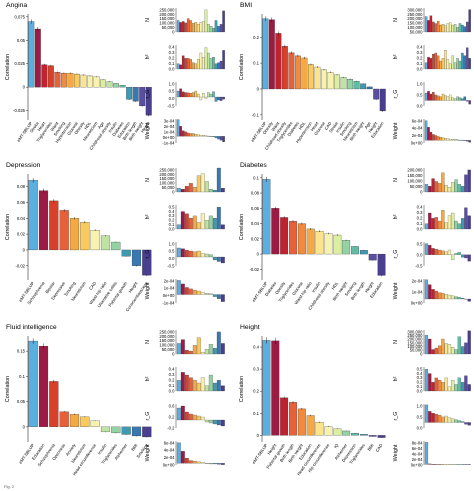 The image size is (474, 491). Describe the element at coordinates (396, 130) in the screenshot. I see `side-label: Weight` at that location.